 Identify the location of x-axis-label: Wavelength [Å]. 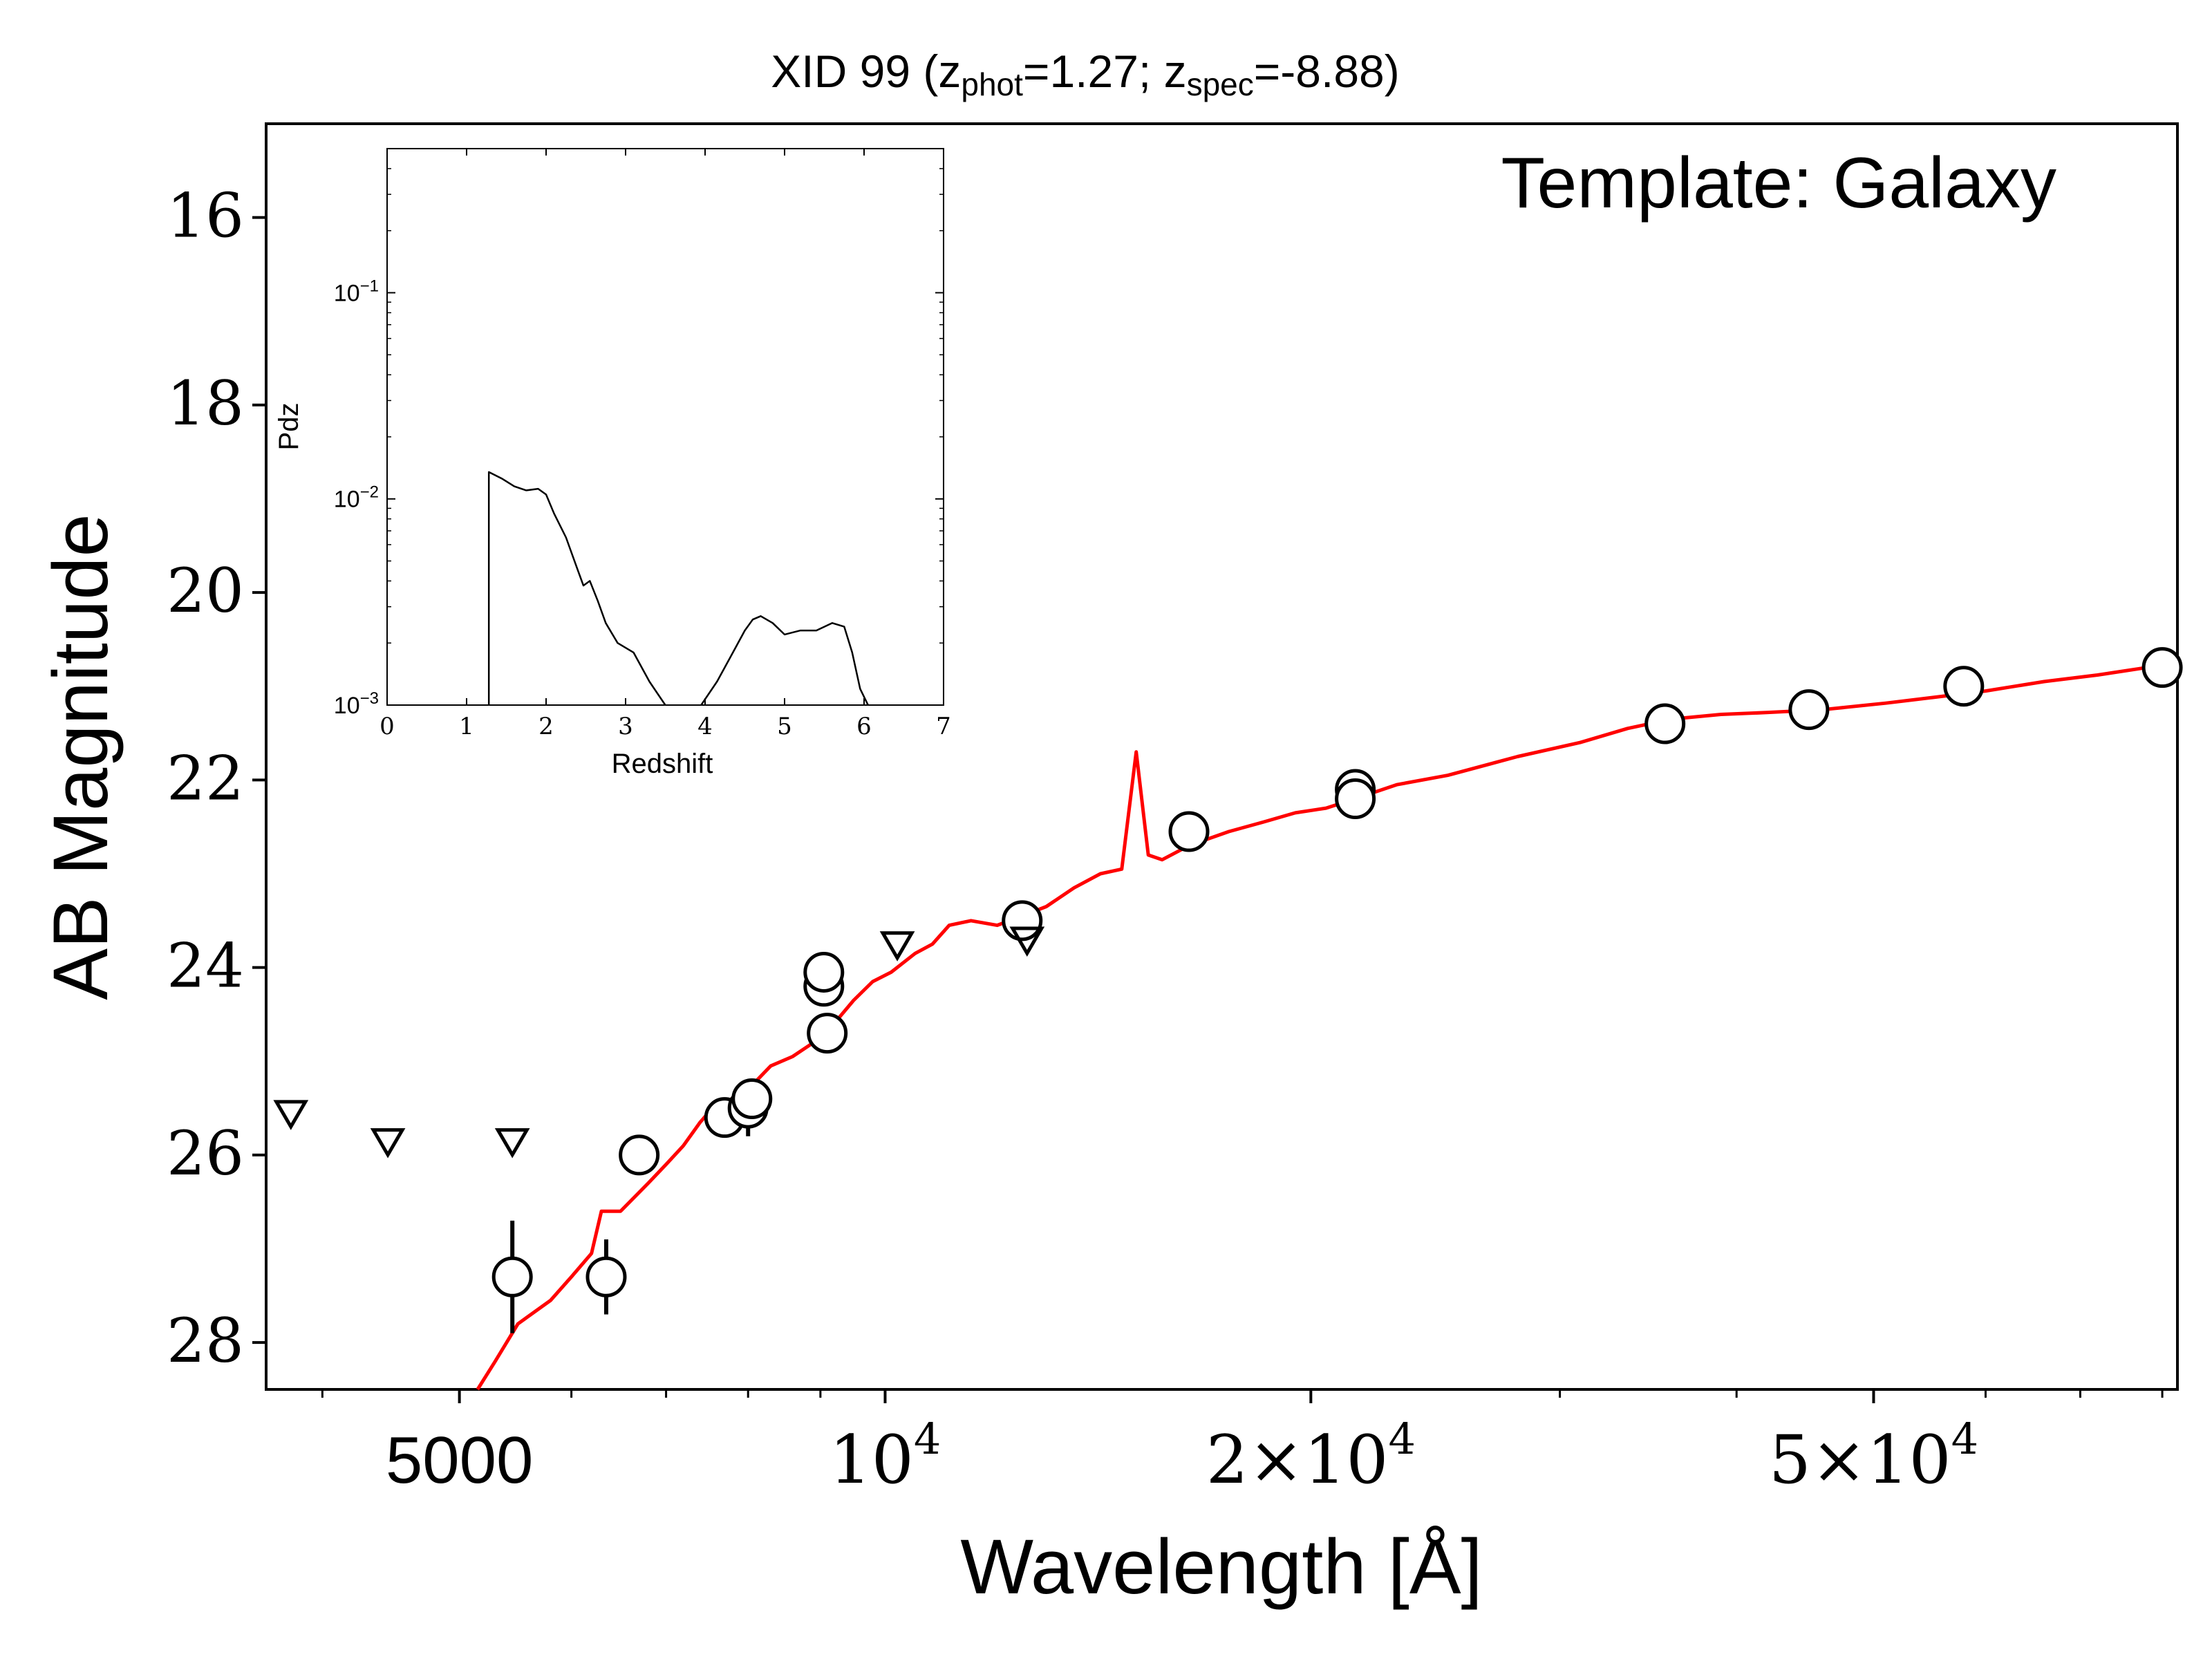
(1221, 1567).